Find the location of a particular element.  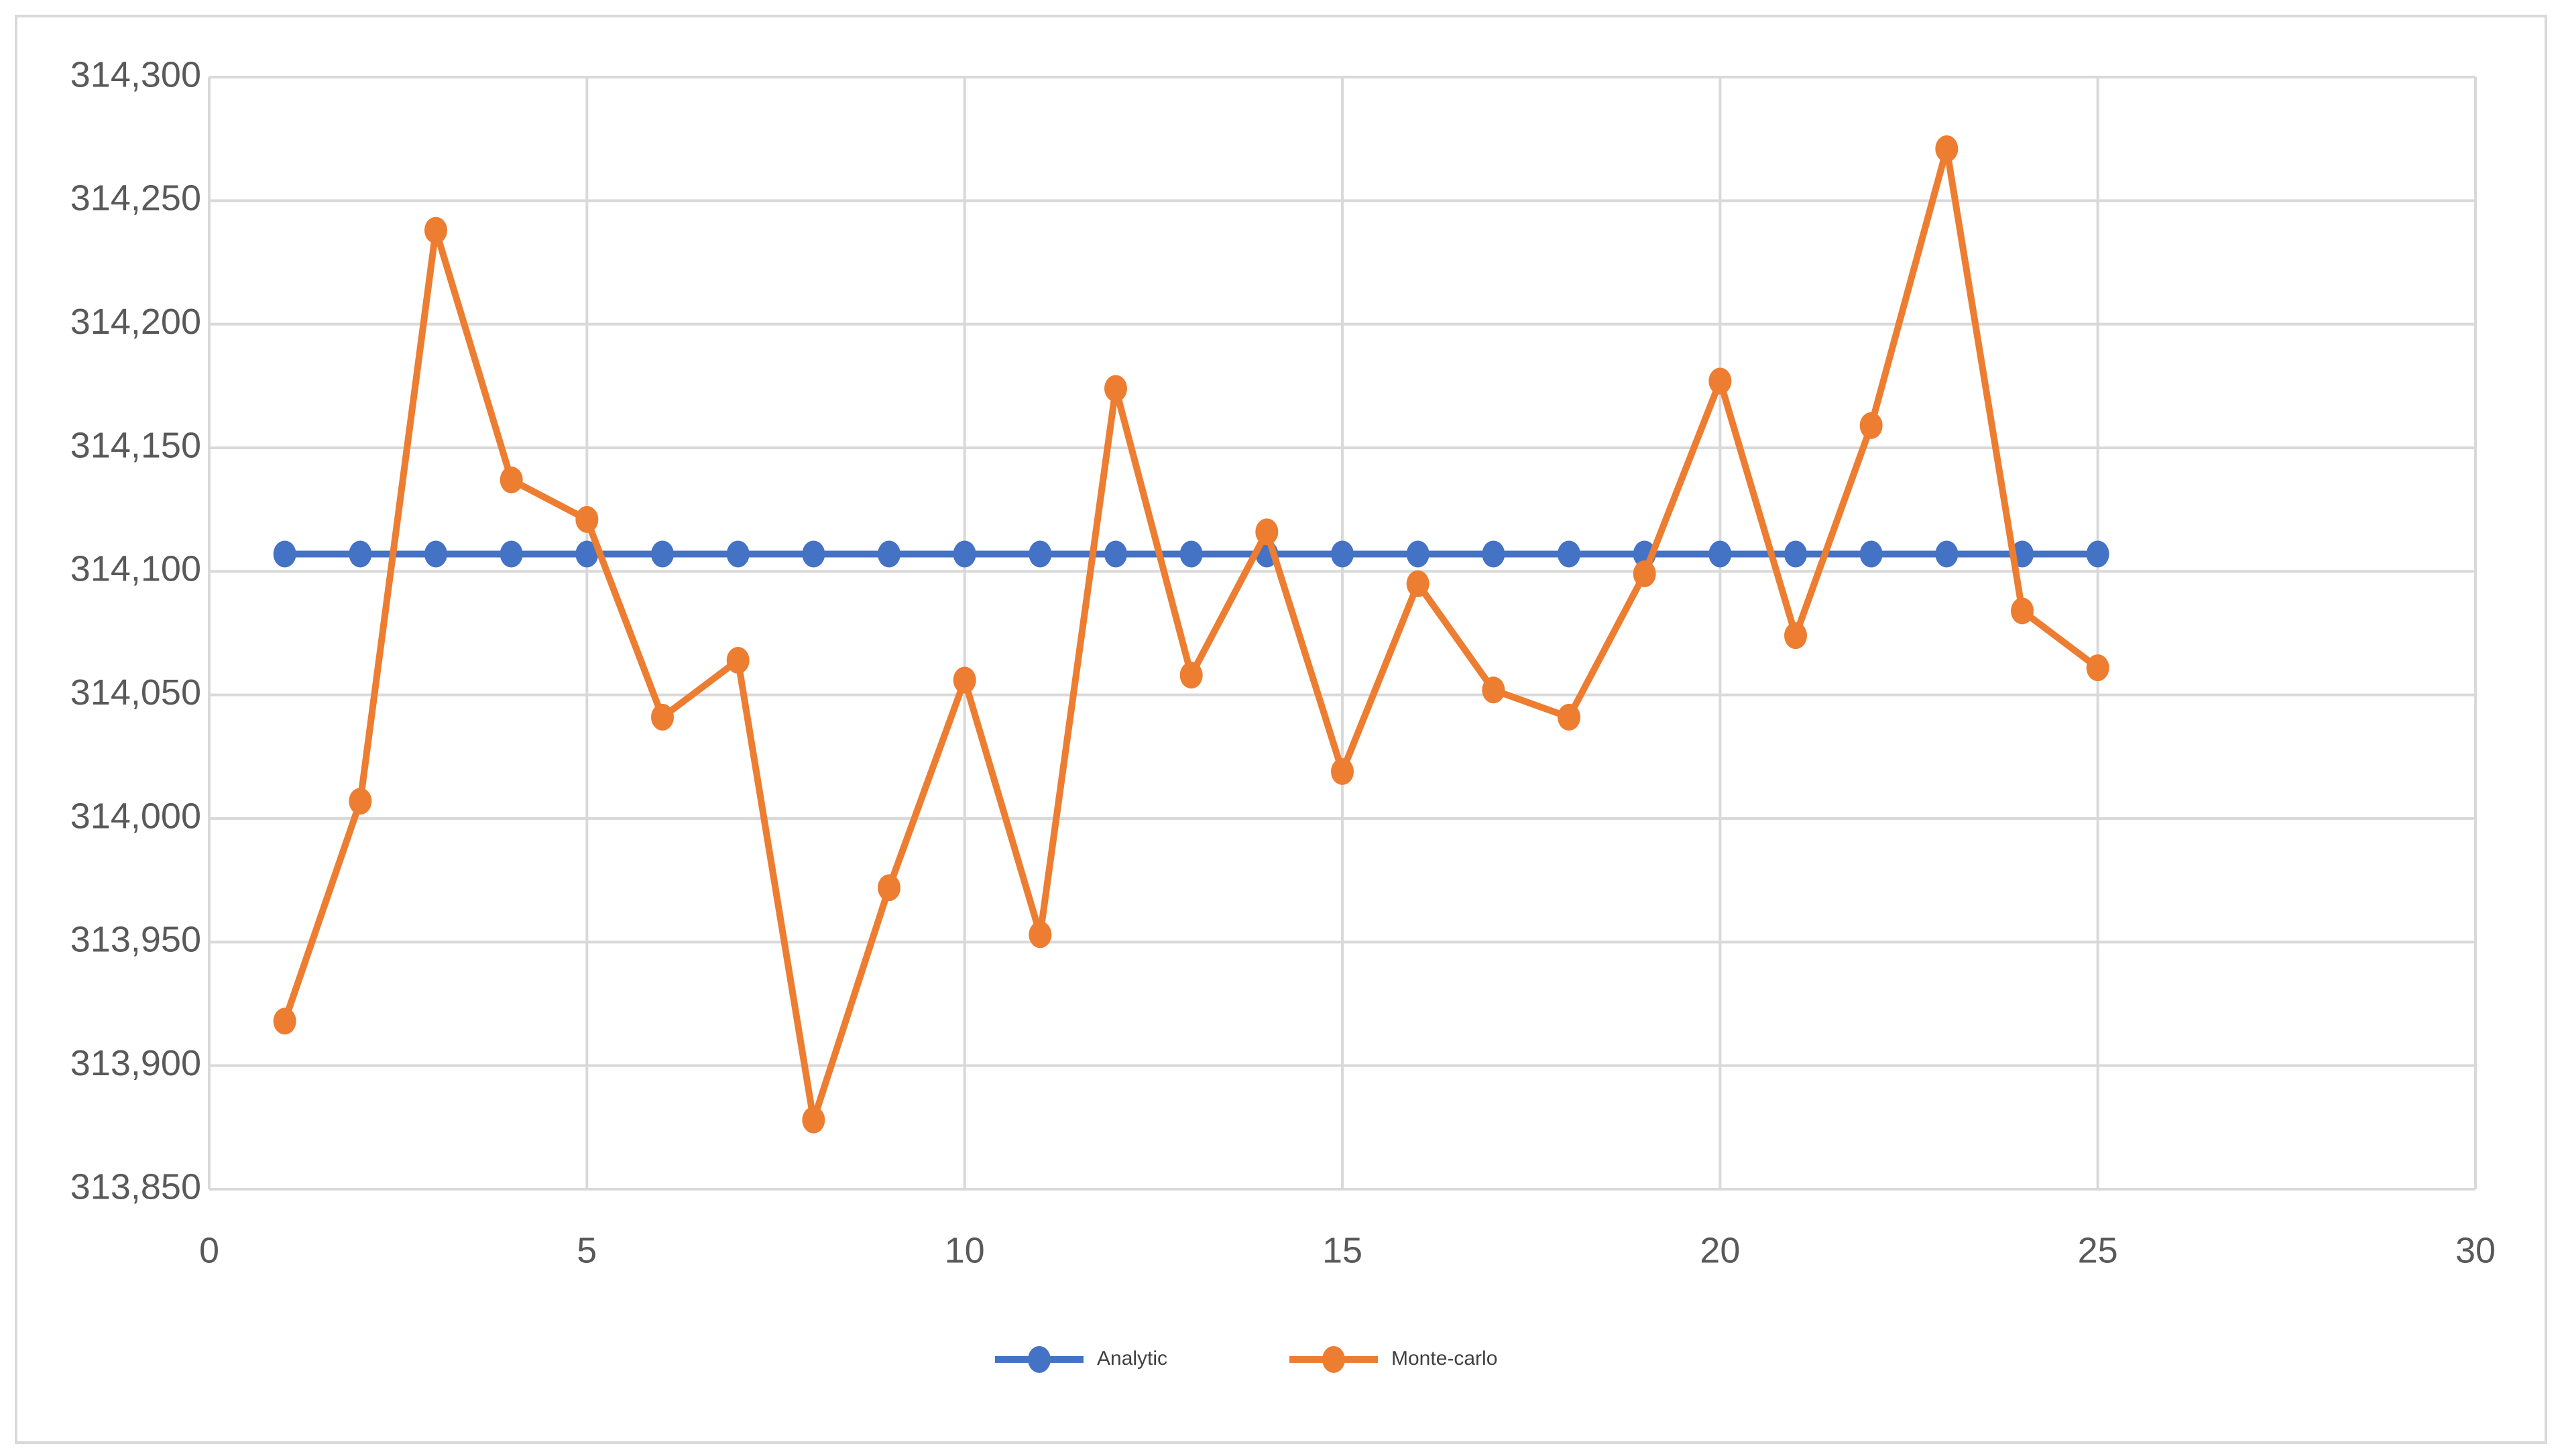

x-tick-label: 15 is located at coordinates (1342, 1250).